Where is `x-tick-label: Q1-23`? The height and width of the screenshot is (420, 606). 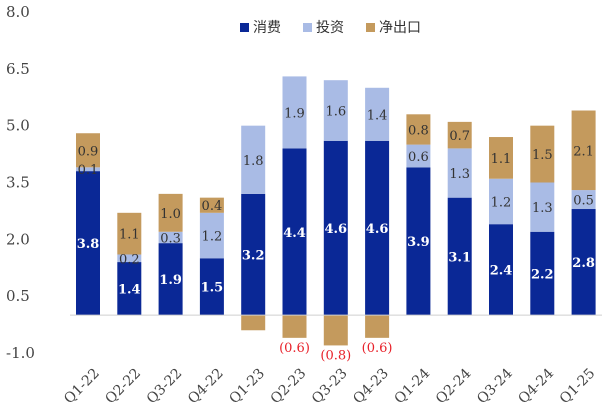
x-tick-label: Q1-23 is located at coordinates (247, 387).